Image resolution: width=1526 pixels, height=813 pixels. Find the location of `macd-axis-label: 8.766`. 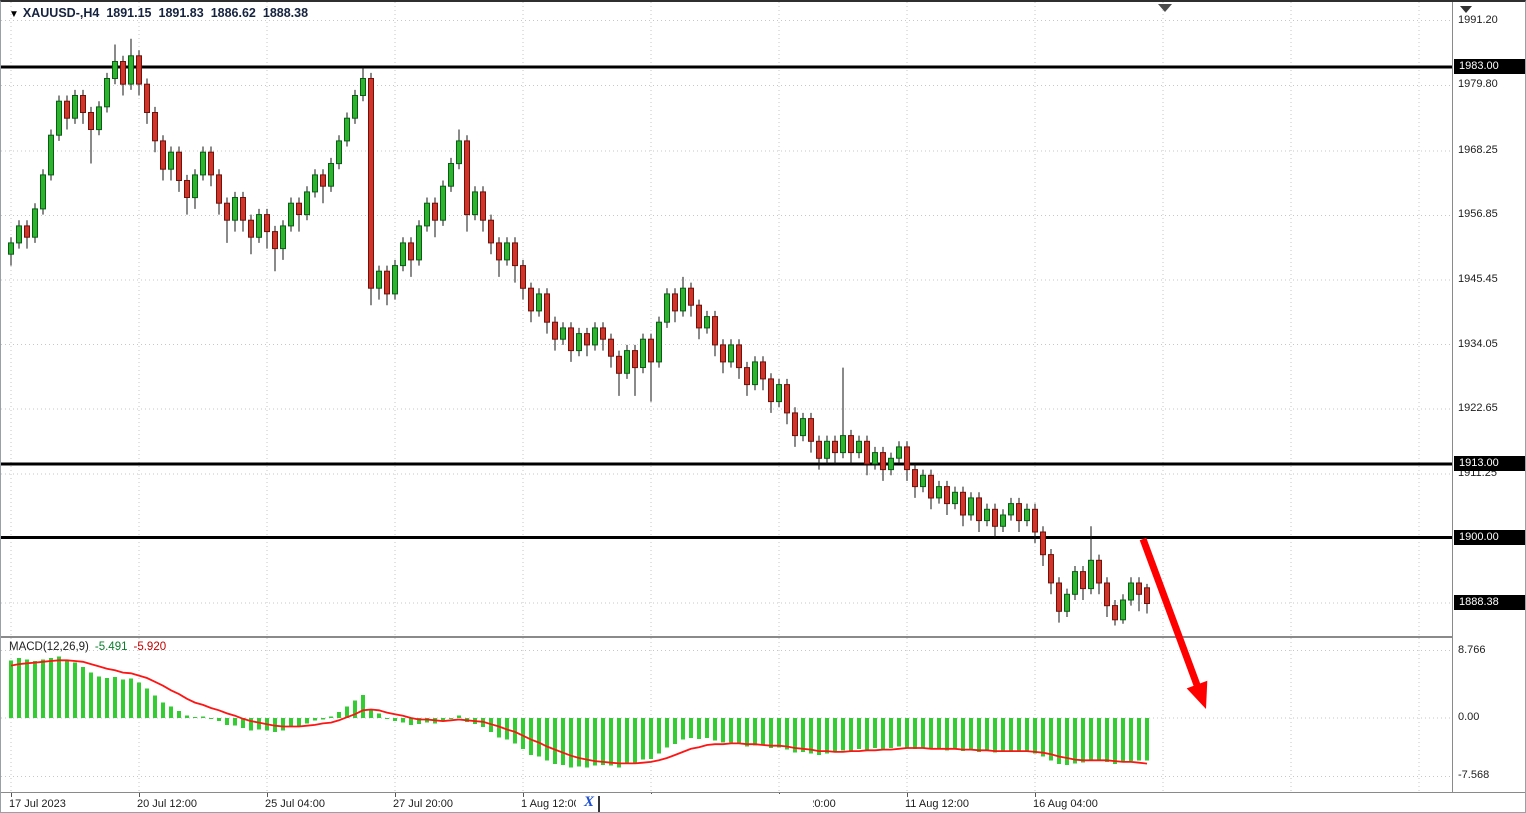

macd-axis-label: 8.766 is located at coordinates (1472, 650).